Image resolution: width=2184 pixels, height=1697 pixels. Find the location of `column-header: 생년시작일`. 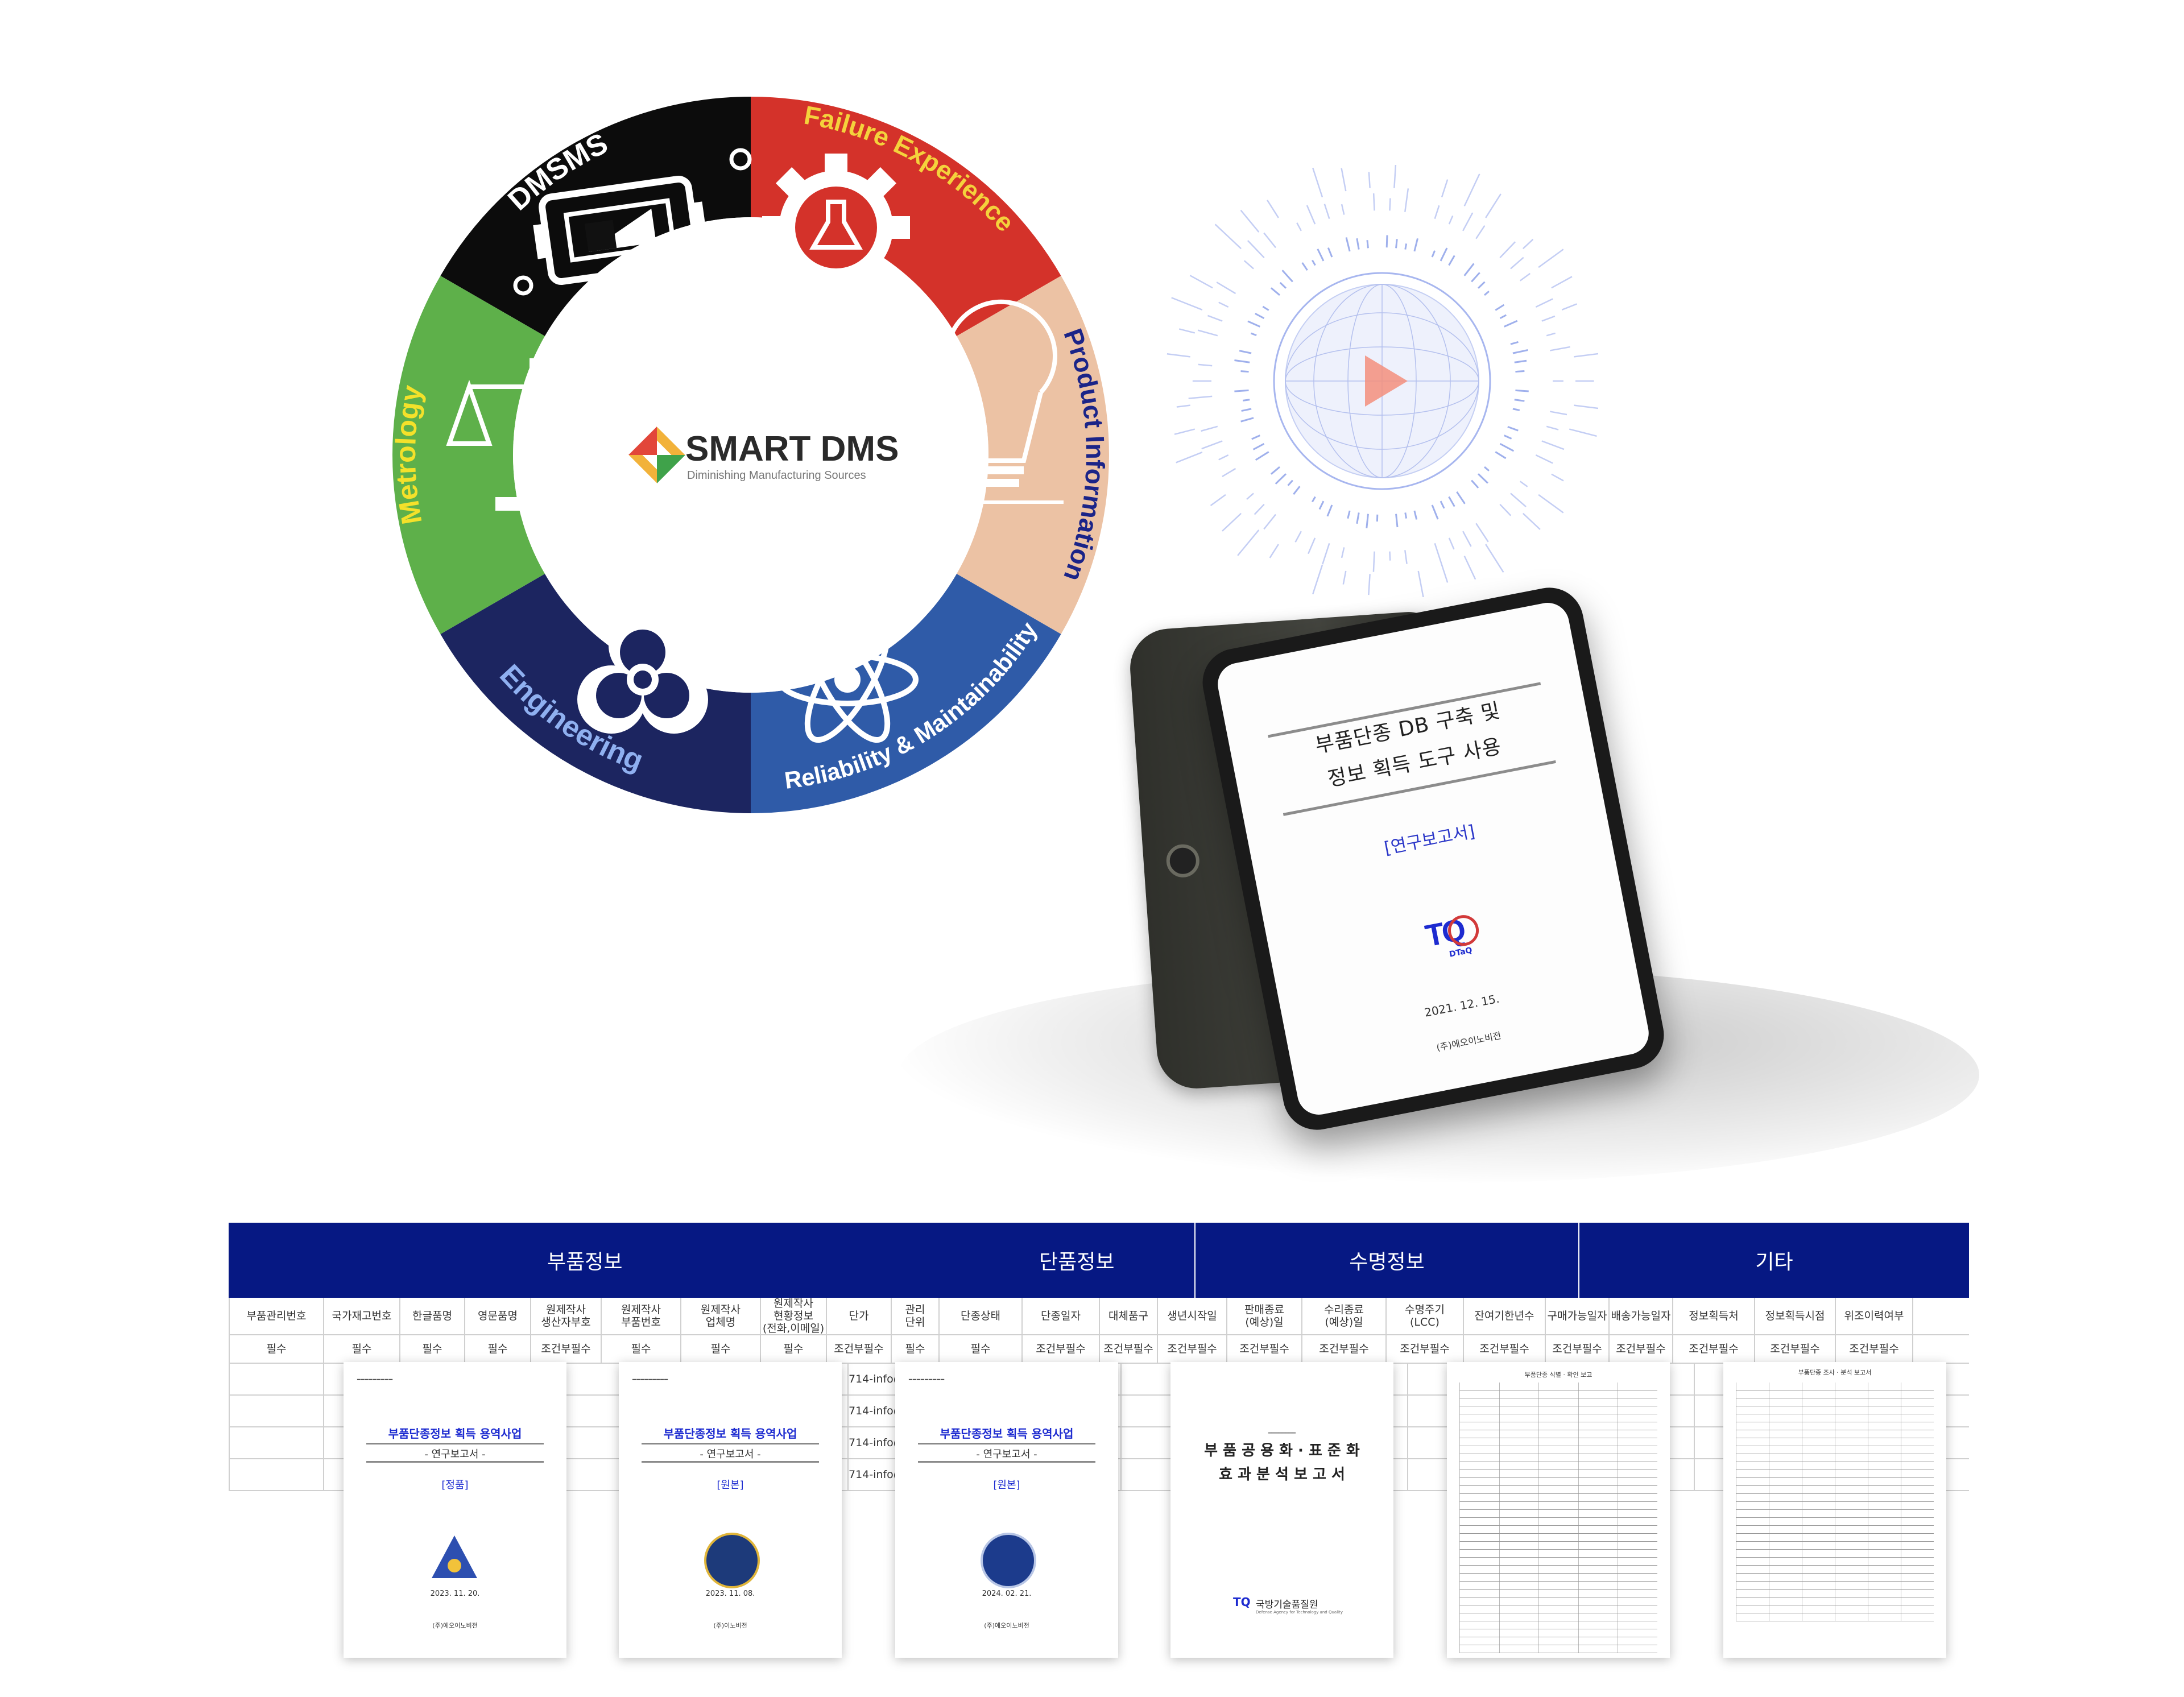

column-header: 생년시작일 is located at coordinates (1192, 1316).